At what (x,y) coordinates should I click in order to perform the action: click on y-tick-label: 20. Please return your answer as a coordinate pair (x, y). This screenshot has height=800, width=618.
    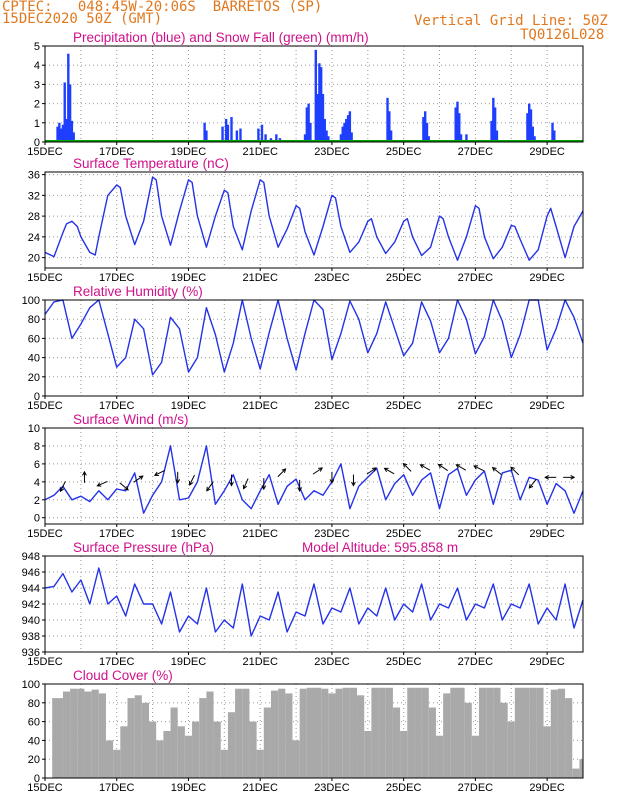
    Looking at the image, I should click on (34, 259).